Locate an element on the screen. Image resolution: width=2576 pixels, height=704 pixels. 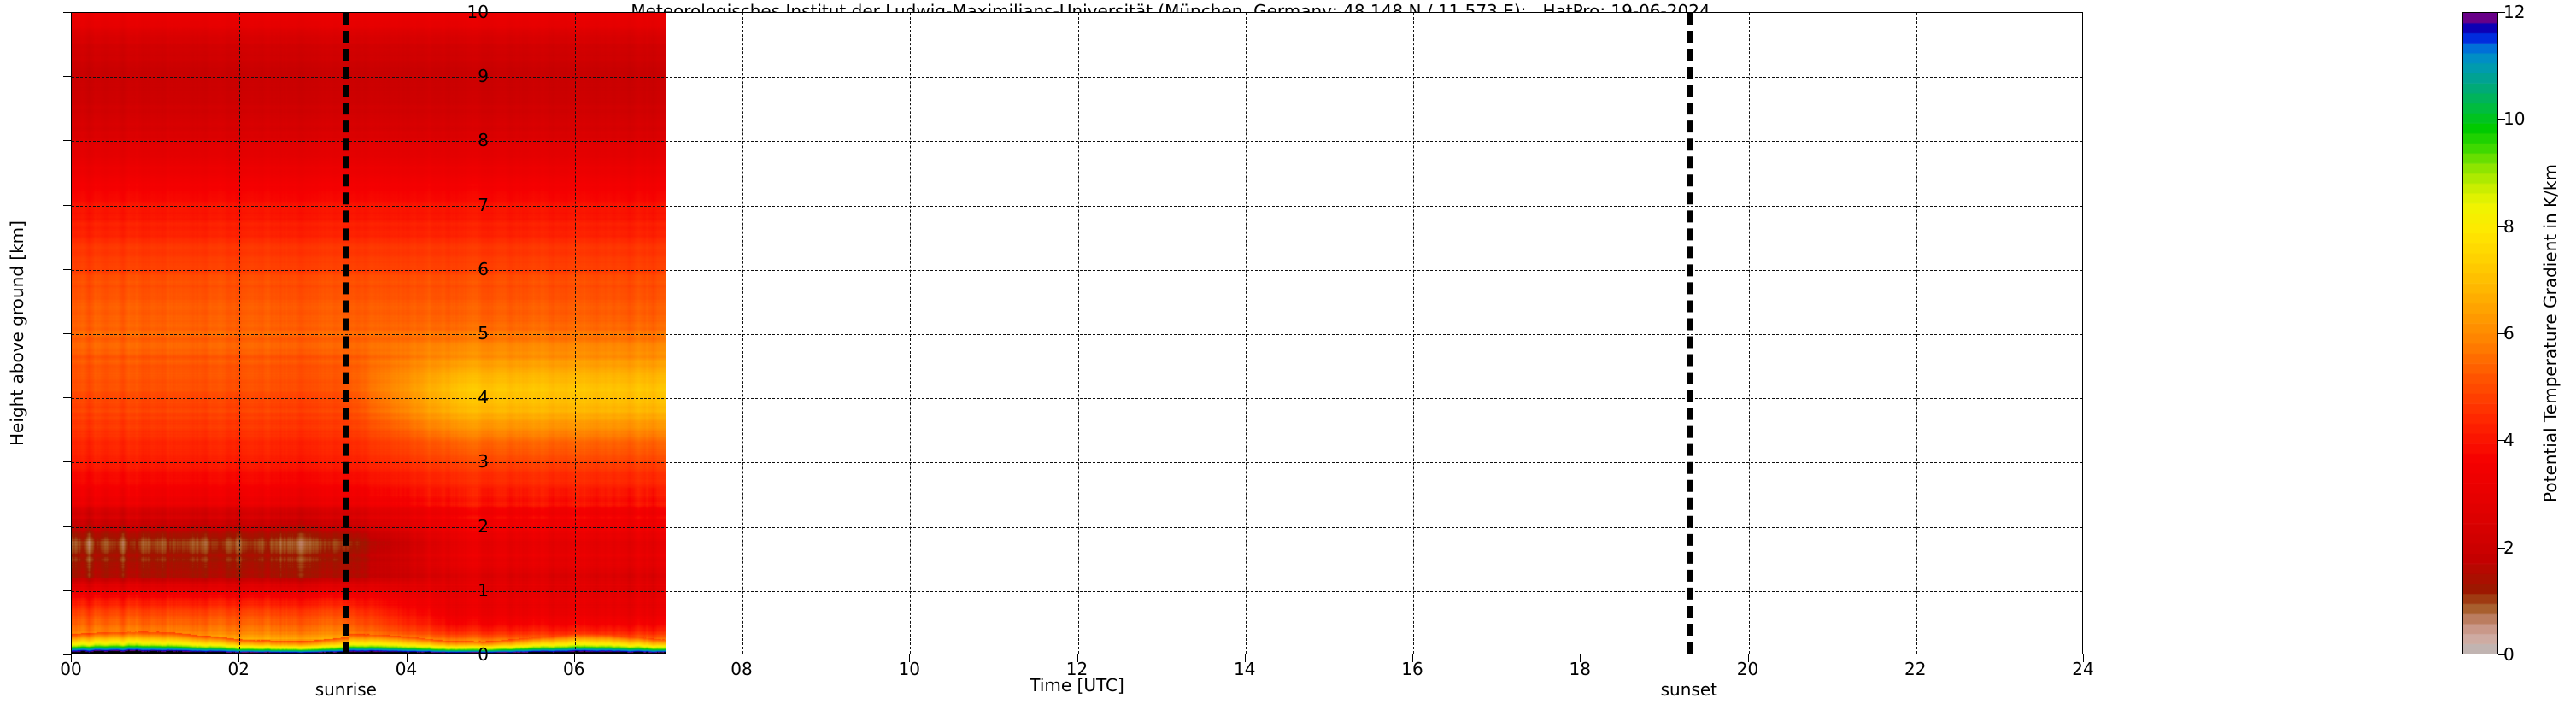
y-tick-label: 1 is located at coordinates (483, 590).